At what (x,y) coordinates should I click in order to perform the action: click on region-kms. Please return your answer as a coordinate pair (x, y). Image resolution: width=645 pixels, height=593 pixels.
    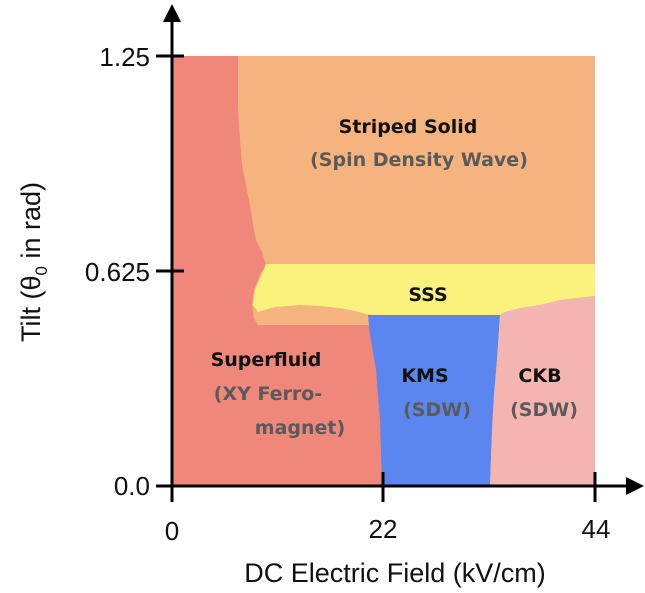
    Looking at the image, I should click on (434, 400).